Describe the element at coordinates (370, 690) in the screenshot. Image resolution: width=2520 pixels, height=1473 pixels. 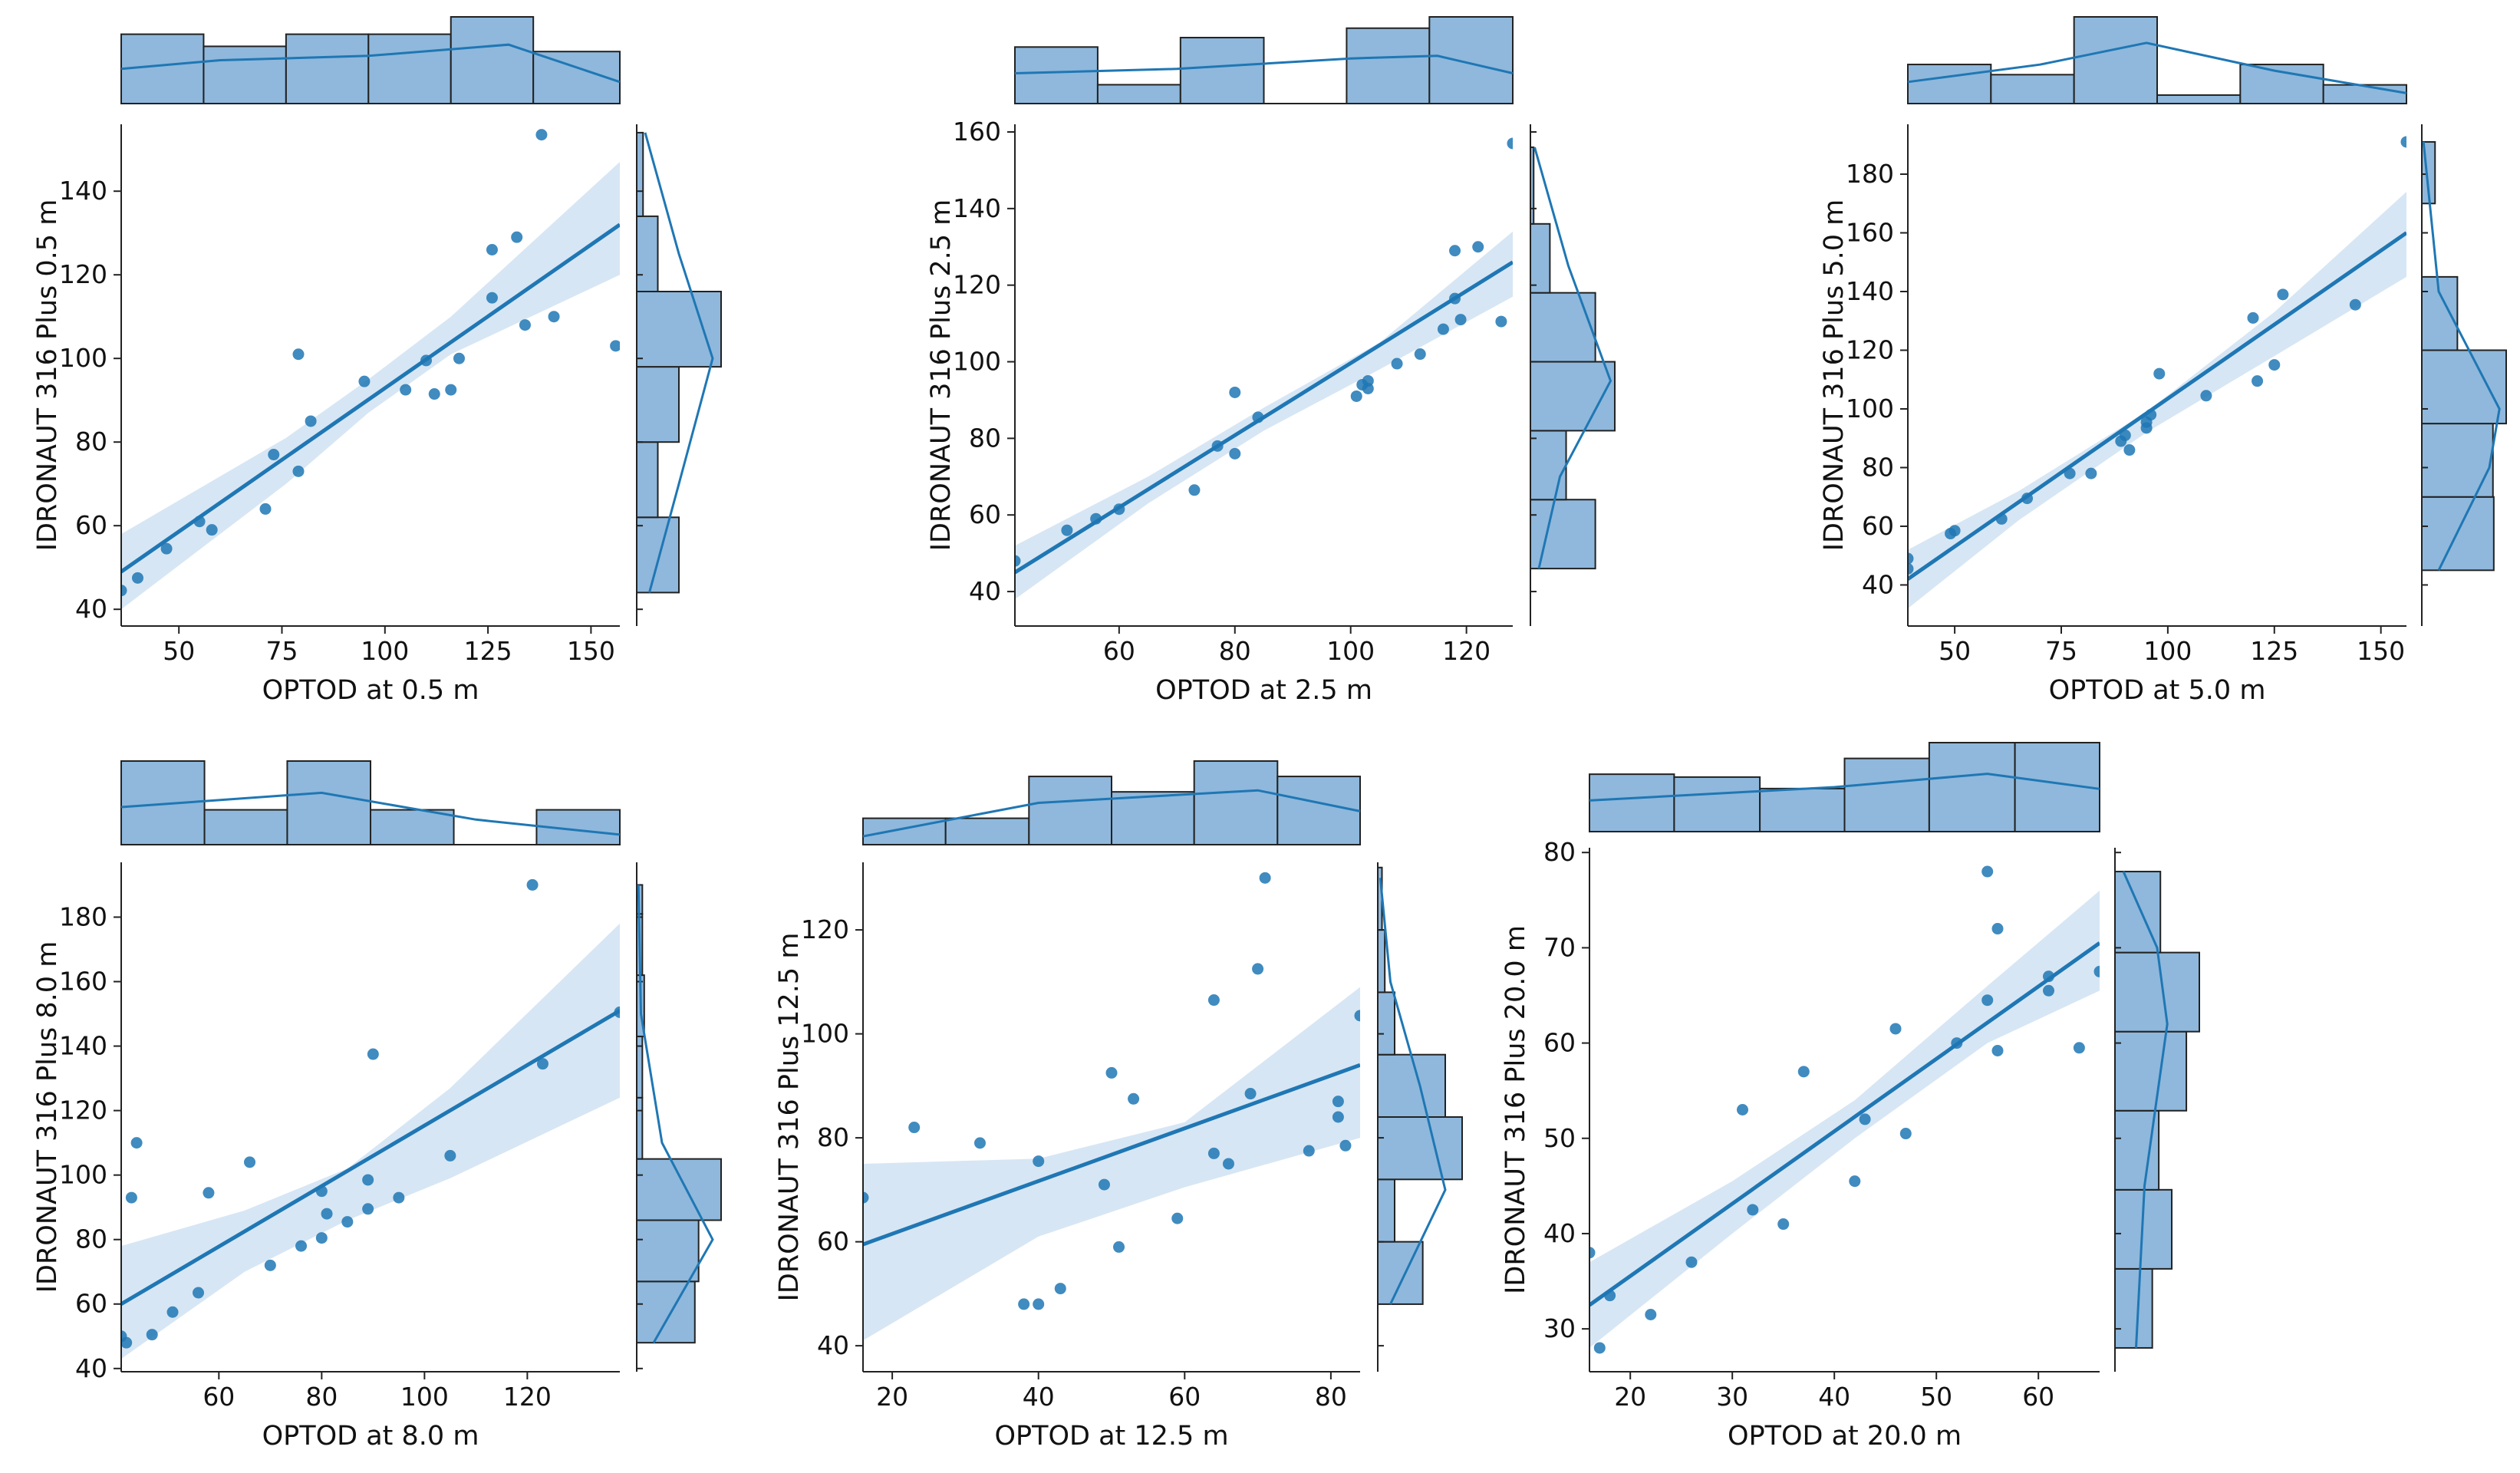
I see `x-axis-label: OPTOD at 0.5 m` at that location.